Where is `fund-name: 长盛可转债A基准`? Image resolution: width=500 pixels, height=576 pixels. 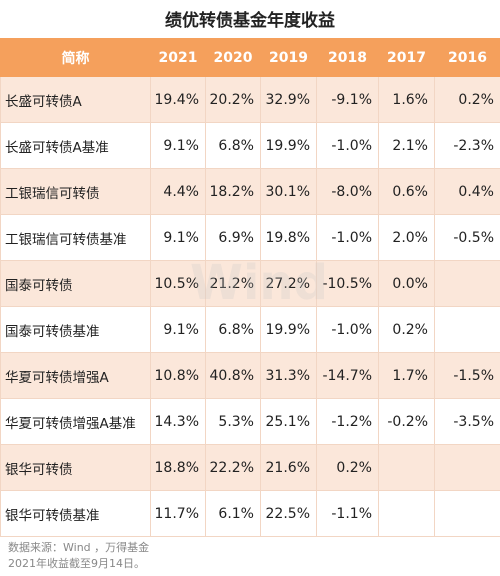
fund-name: 长盛可转债A基准 is located at coordinates (75, 145).